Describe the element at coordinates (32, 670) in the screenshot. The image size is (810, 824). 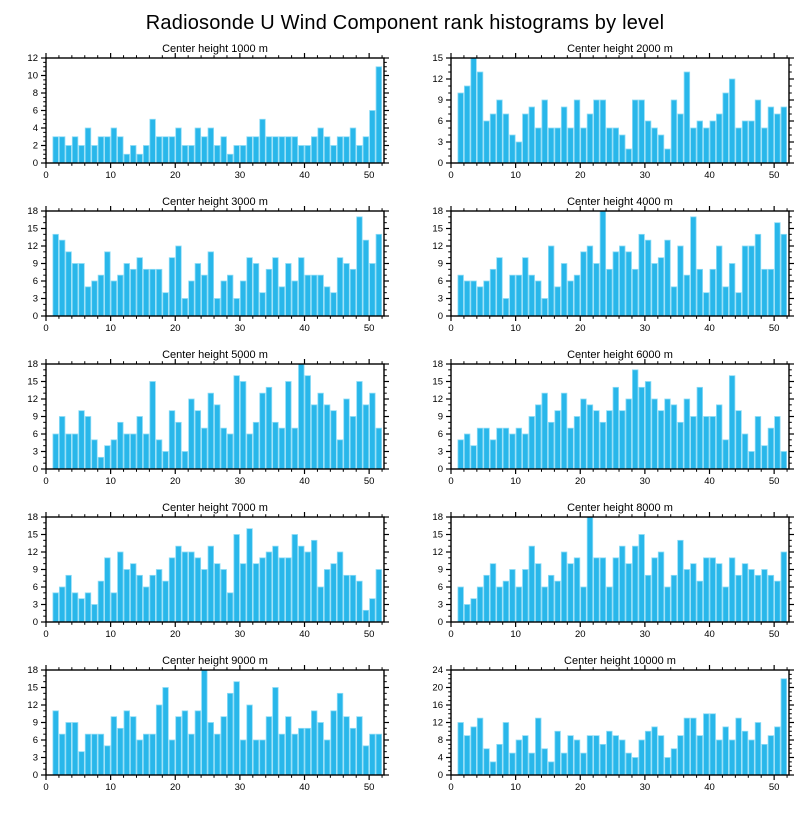
I see `y-tick-label: 18` at that location.